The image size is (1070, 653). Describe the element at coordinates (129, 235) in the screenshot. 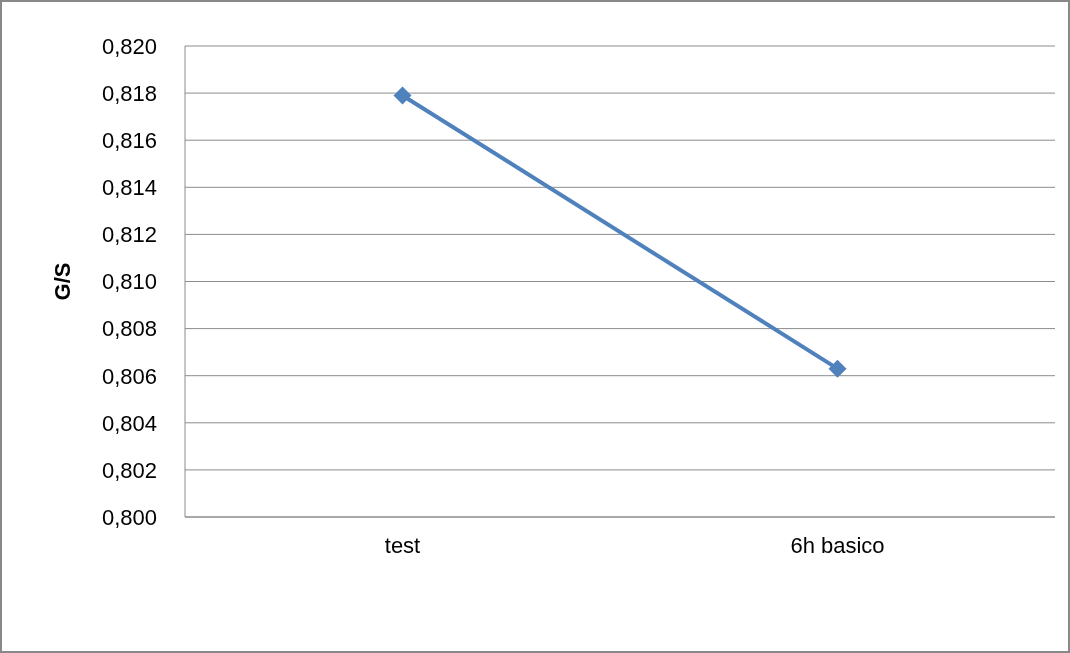

I see `y-tick-label: 0,812` at that location.